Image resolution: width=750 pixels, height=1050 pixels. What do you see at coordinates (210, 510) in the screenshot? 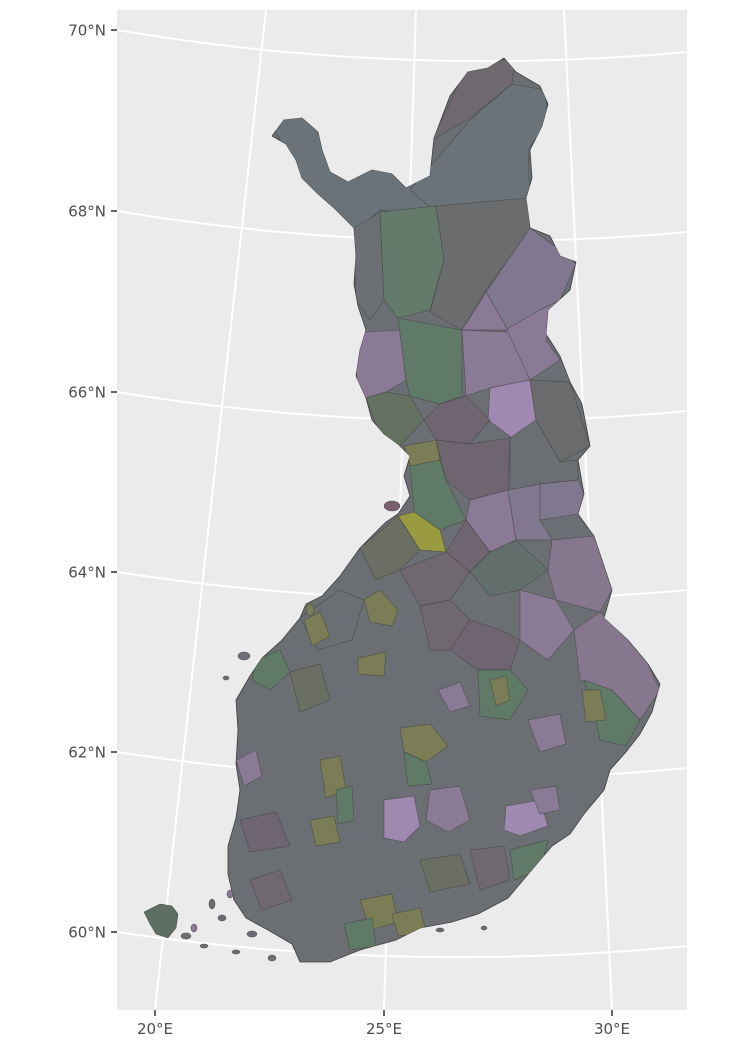
I see `gridline-20e` at bounding box center [210, 510].